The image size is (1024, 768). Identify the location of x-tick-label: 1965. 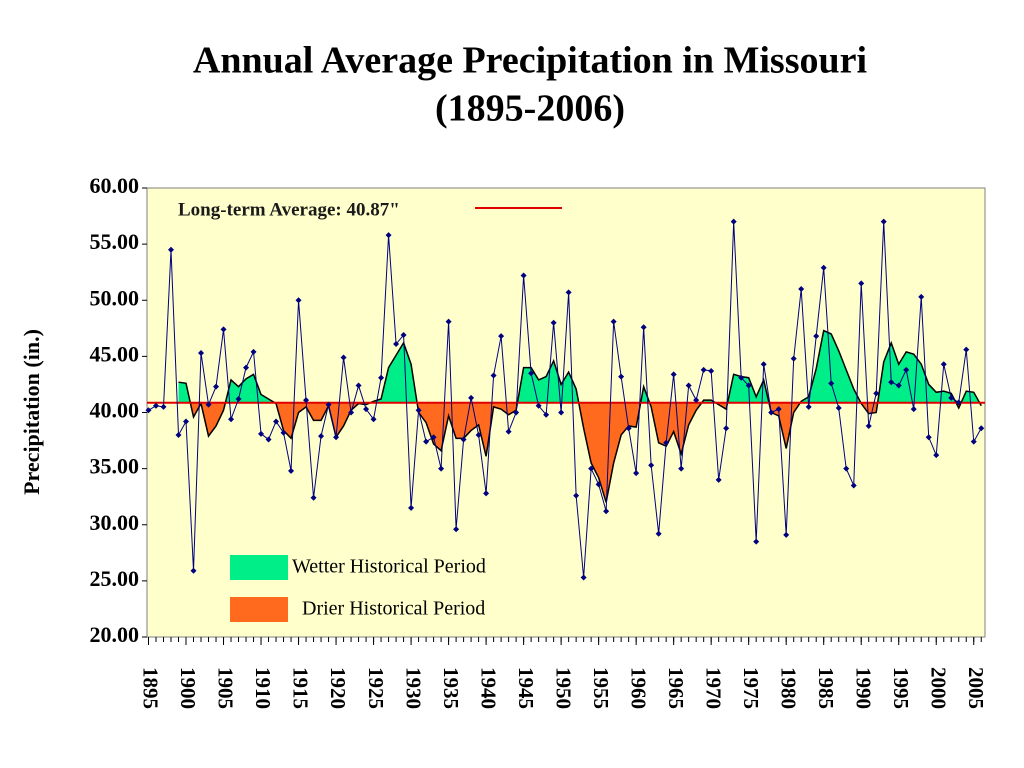
(676, 688).